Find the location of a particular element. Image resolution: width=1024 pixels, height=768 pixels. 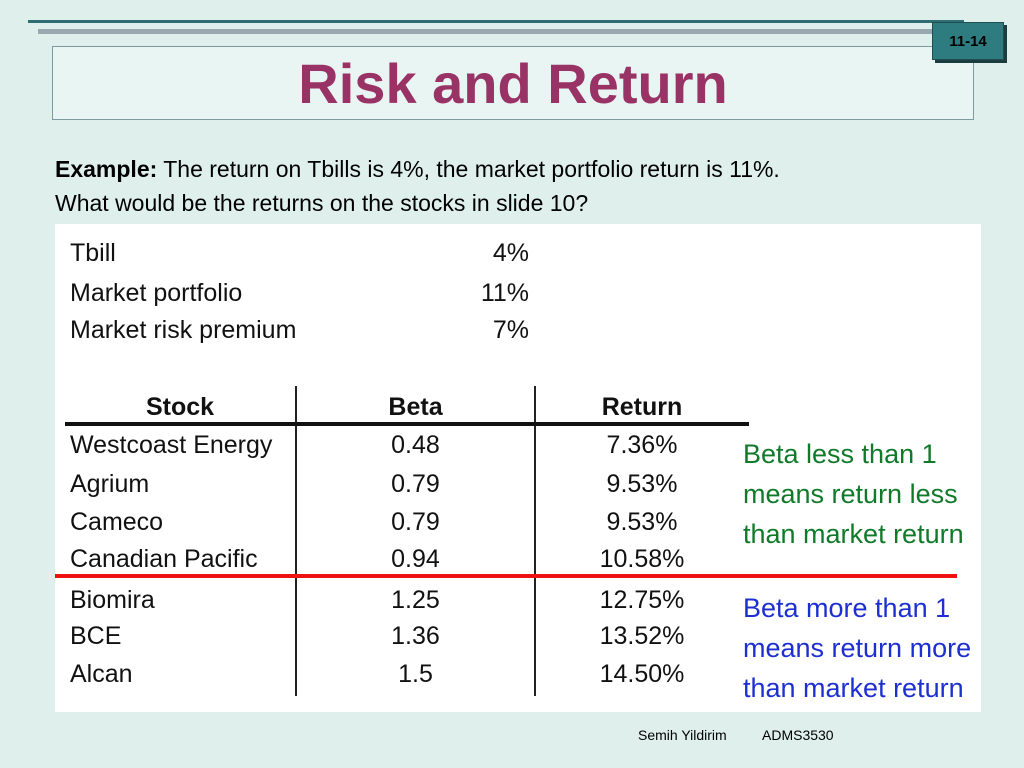

footer-course: ADMS3530 is located at coordinates (798, 735).